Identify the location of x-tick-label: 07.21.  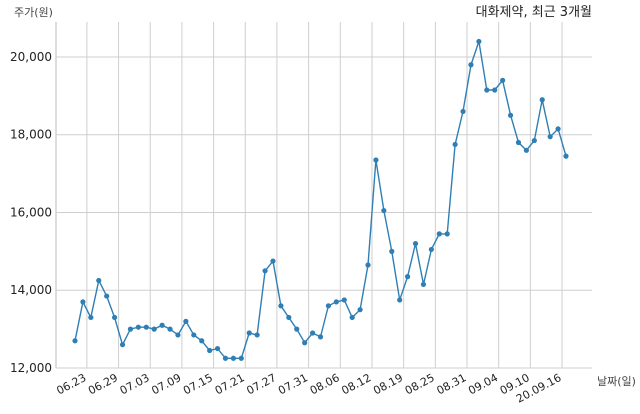
(230, 384).